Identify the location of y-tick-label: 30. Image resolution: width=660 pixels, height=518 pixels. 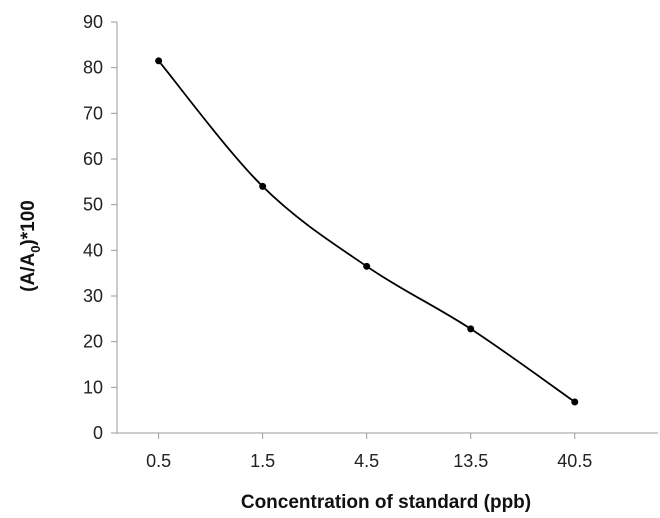
(93, 296).